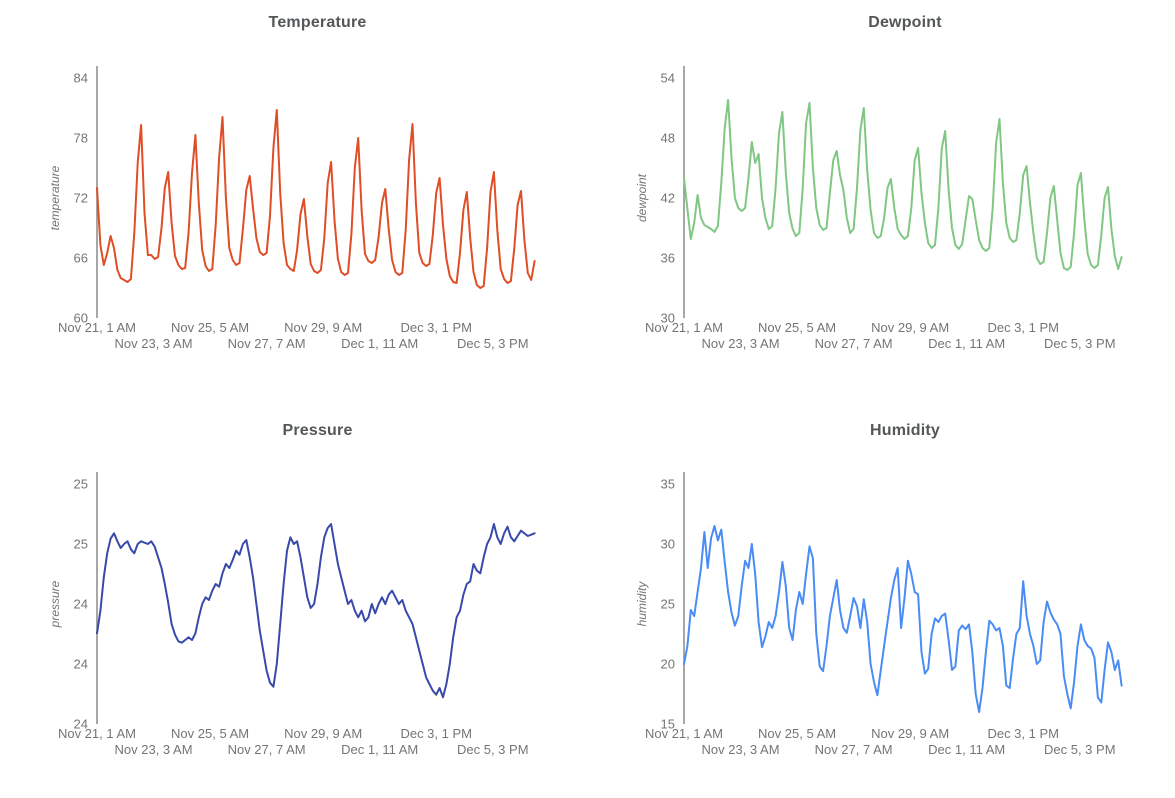  Describe the element at coordinates (668, 484) in the screenshot. I see `y-tick-label: 35` at that location.